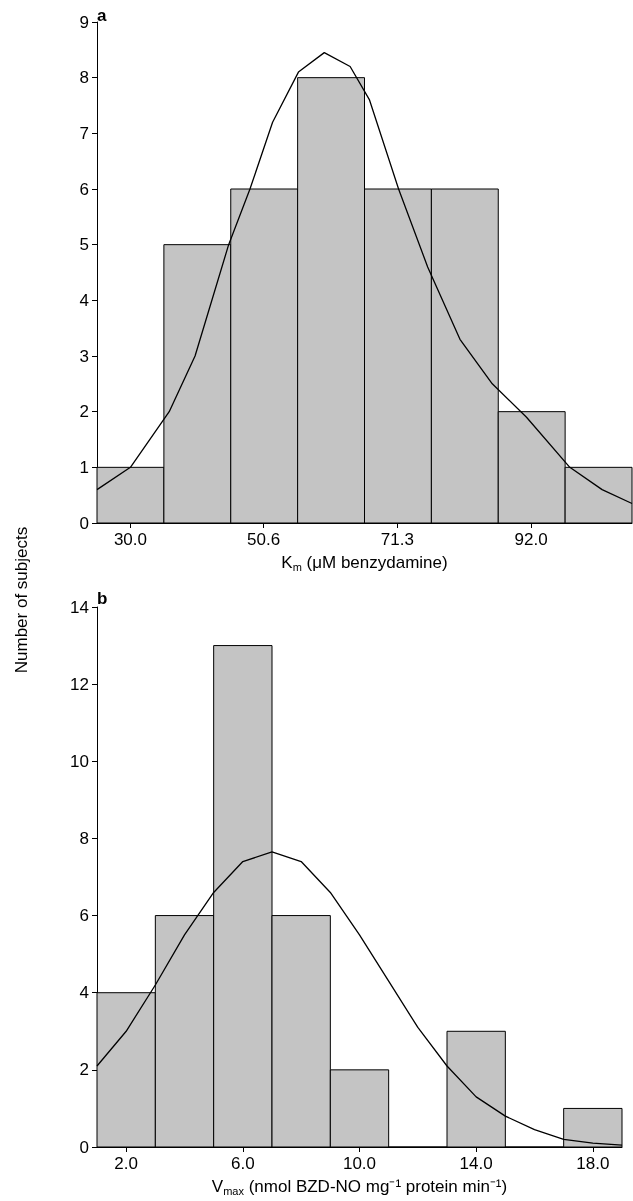 This screenshot has height=1201, width=633. I want to click on y-tick-label: 9, so click(84, 22).